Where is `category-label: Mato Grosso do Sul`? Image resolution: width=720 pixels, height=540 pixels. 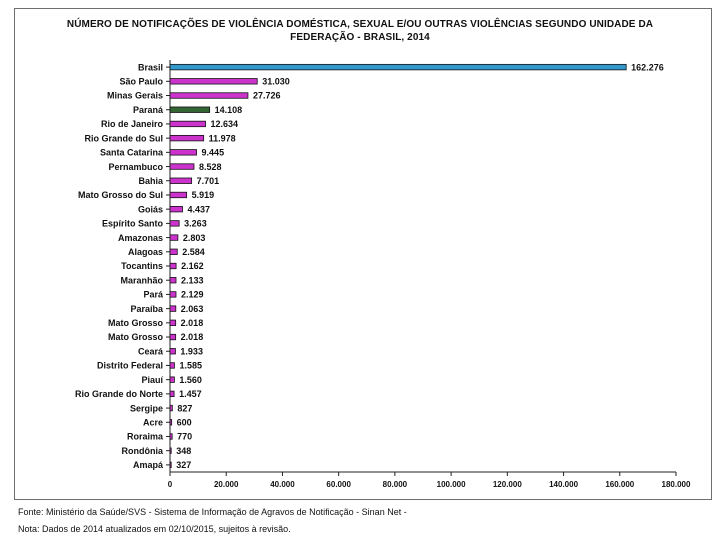
category-label: Mato Grosso do Sul is located at coordinates (120, 195).